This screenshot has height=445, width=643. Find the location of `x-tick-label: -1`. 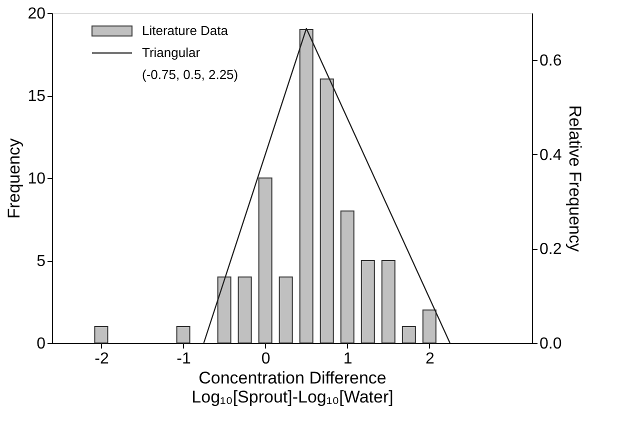

x-tick-label: -1 is located at coordinates (183, 359).